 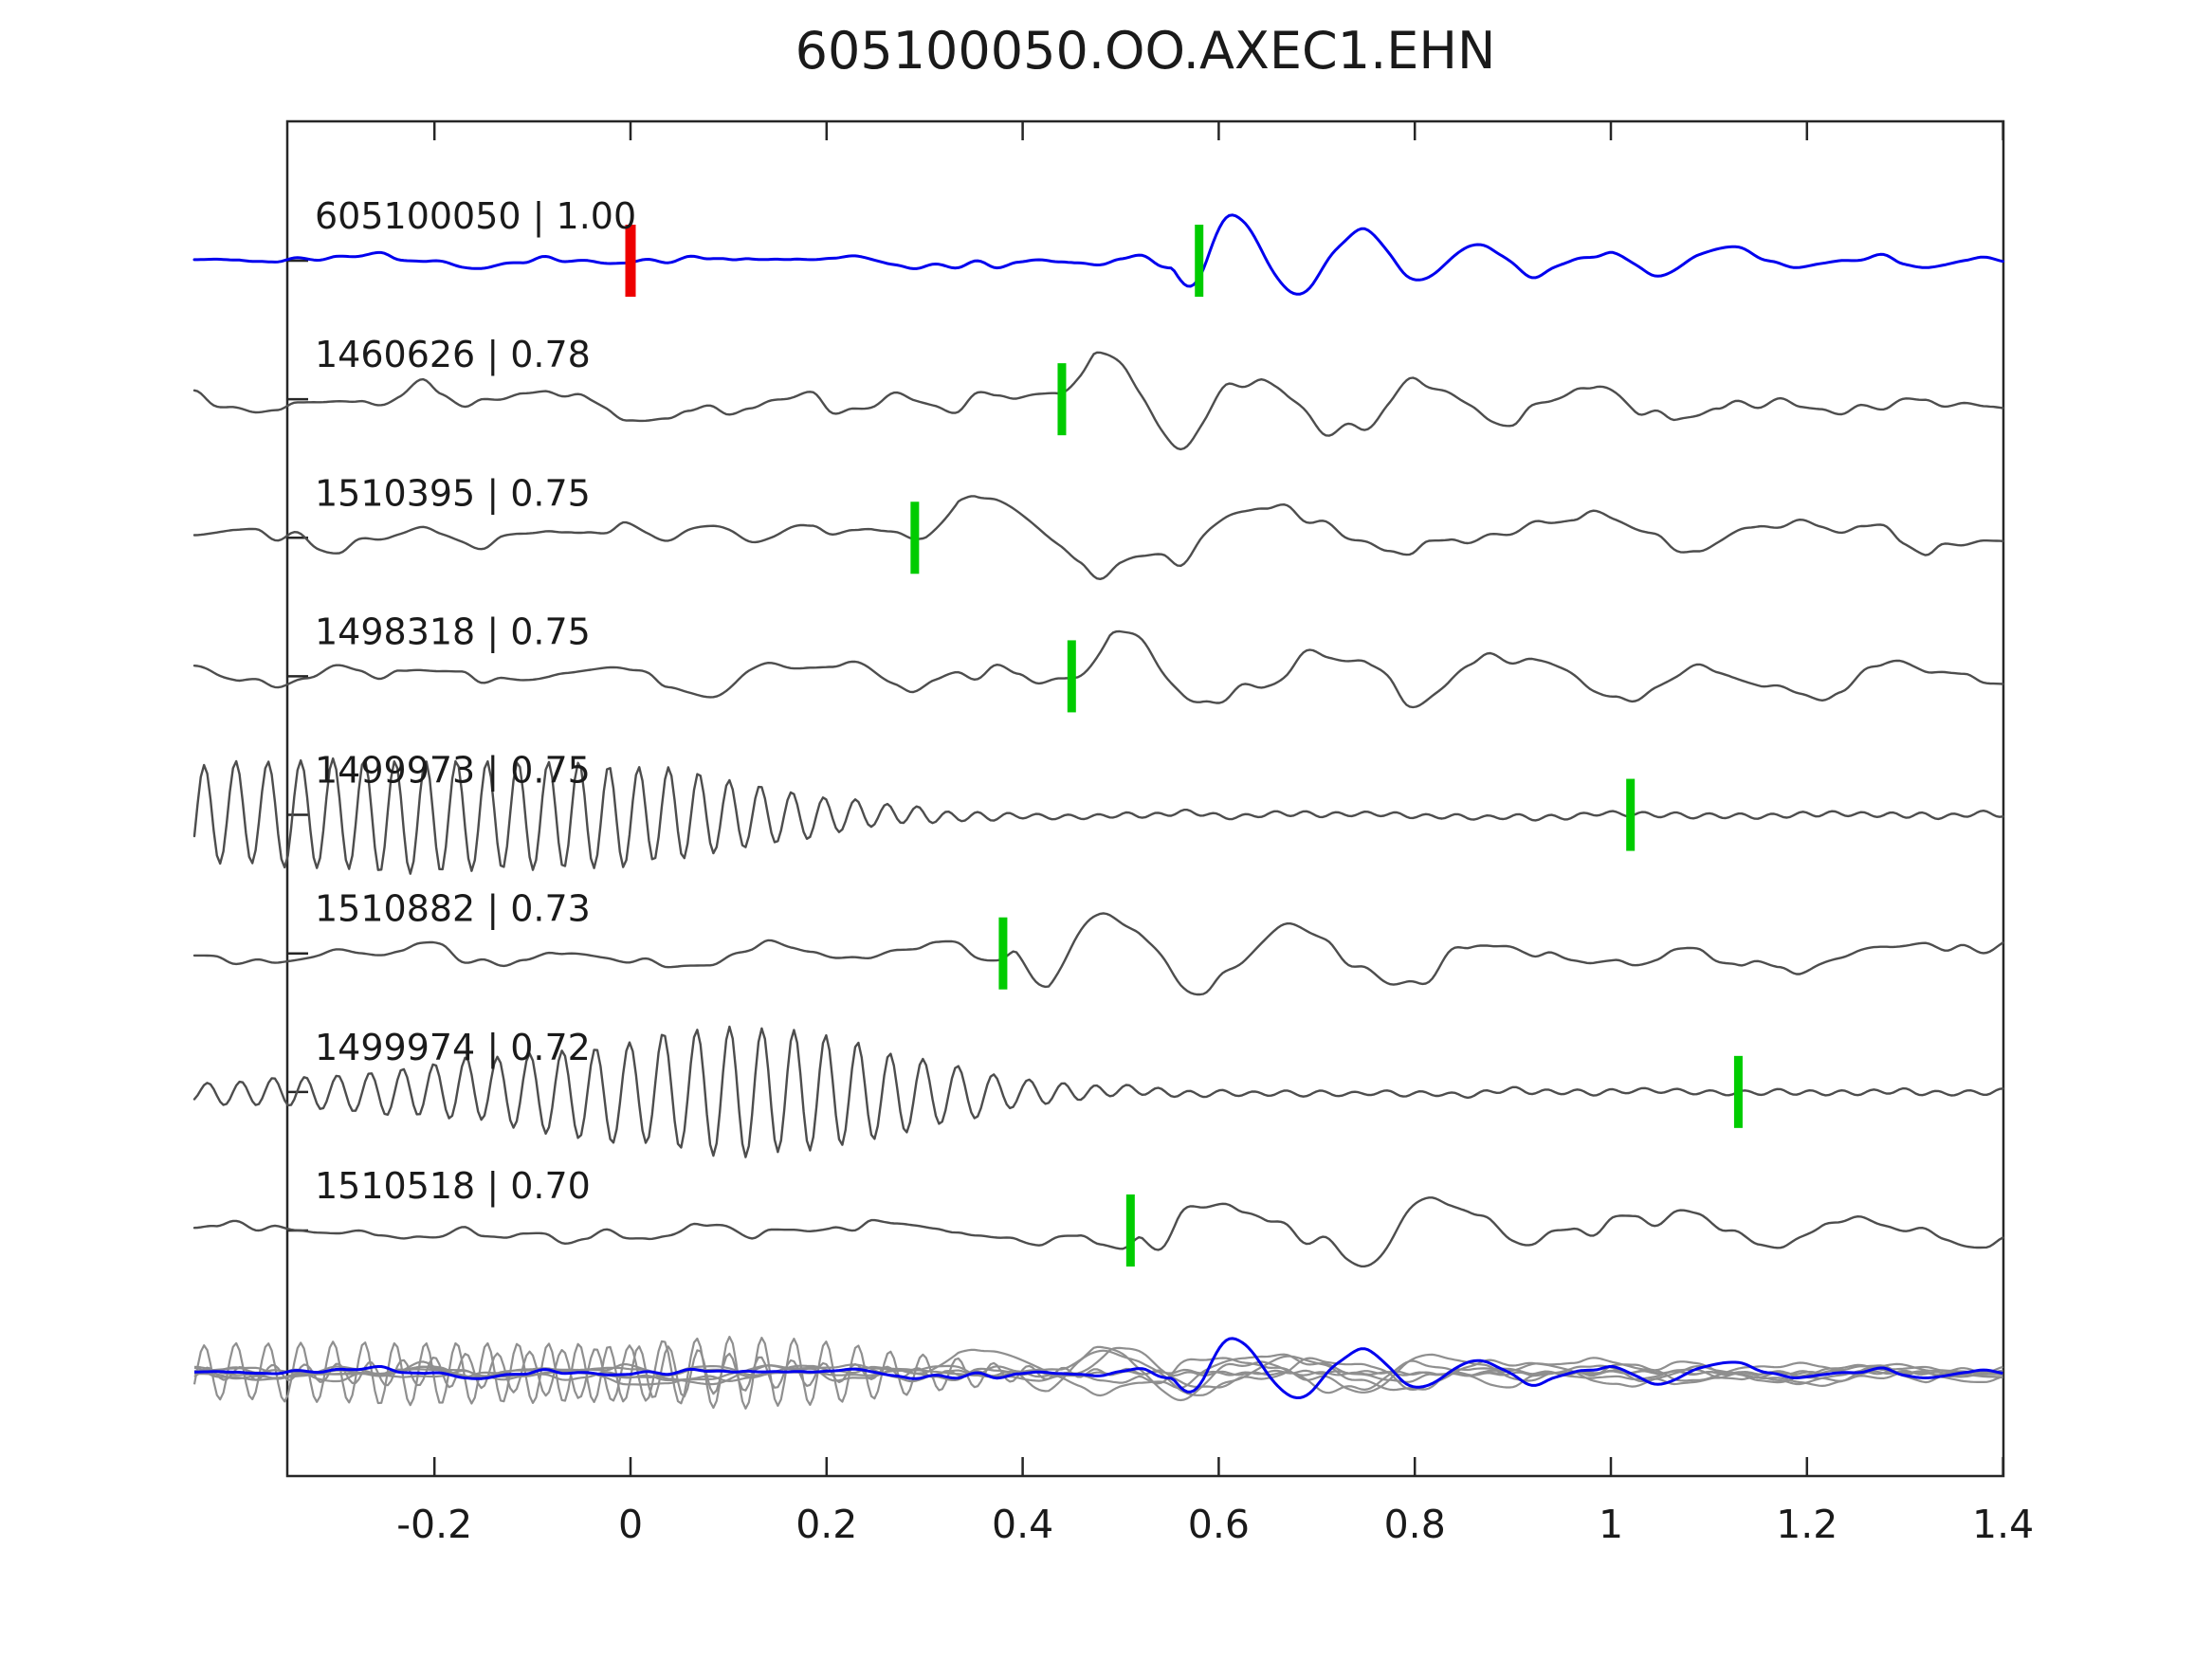 What do you see at coordinates (1806, 1524) in the screenshot?
I see `x-tick-label: 1.2` at bounding box center [1806, 1524].